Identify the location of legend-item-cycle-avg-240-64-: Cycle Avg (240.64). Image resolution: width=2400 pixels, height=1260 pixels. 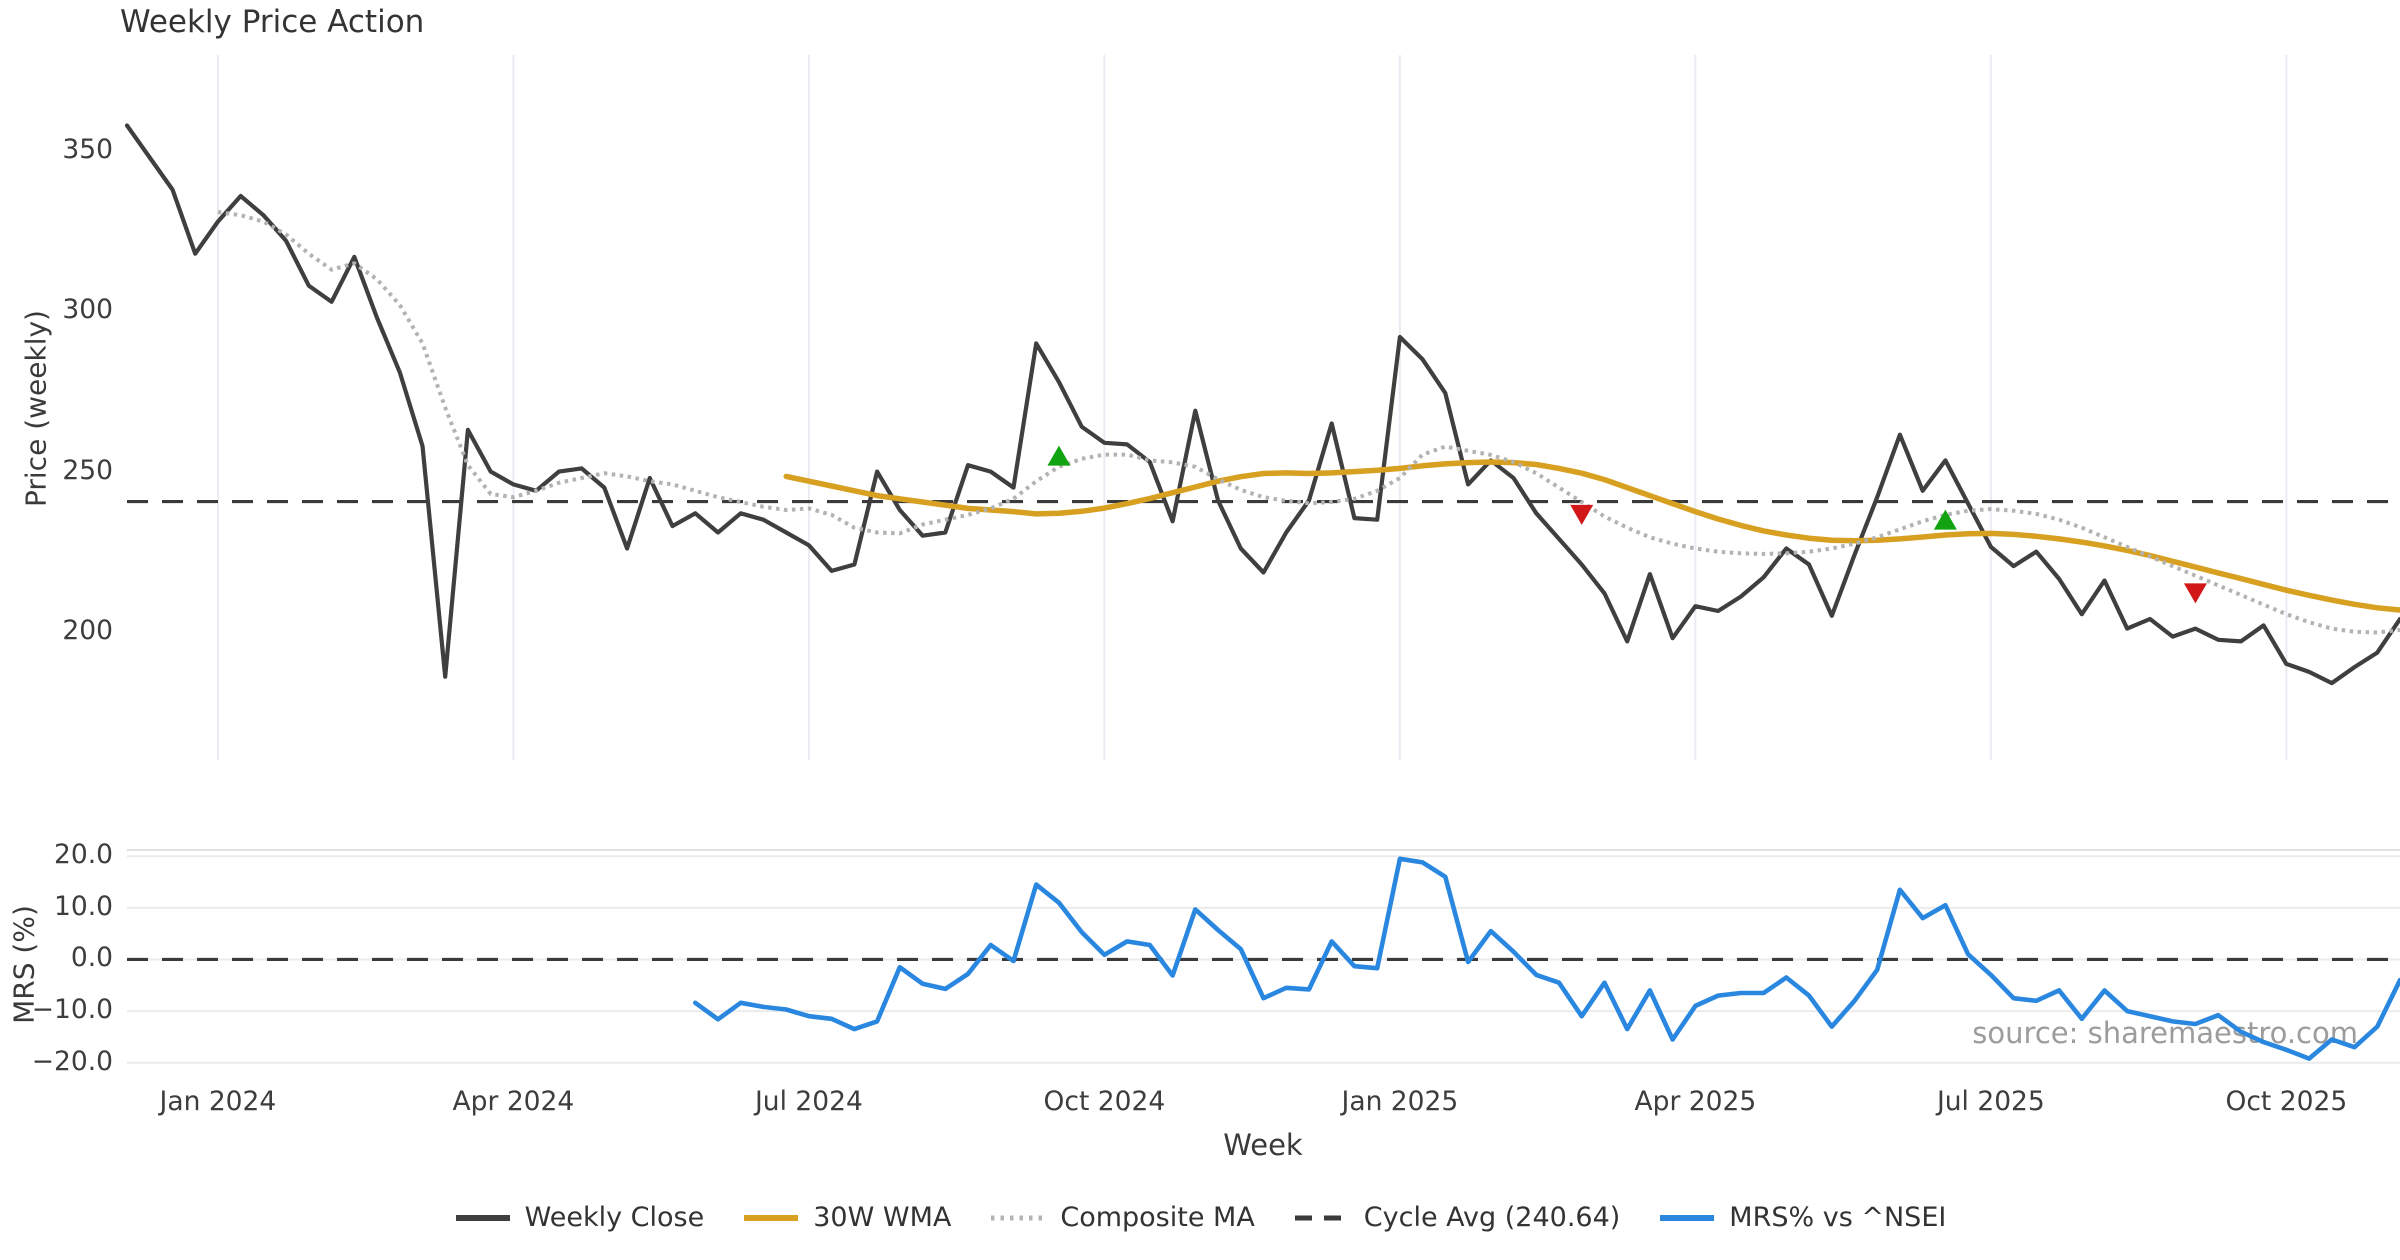
(1457, 1217).